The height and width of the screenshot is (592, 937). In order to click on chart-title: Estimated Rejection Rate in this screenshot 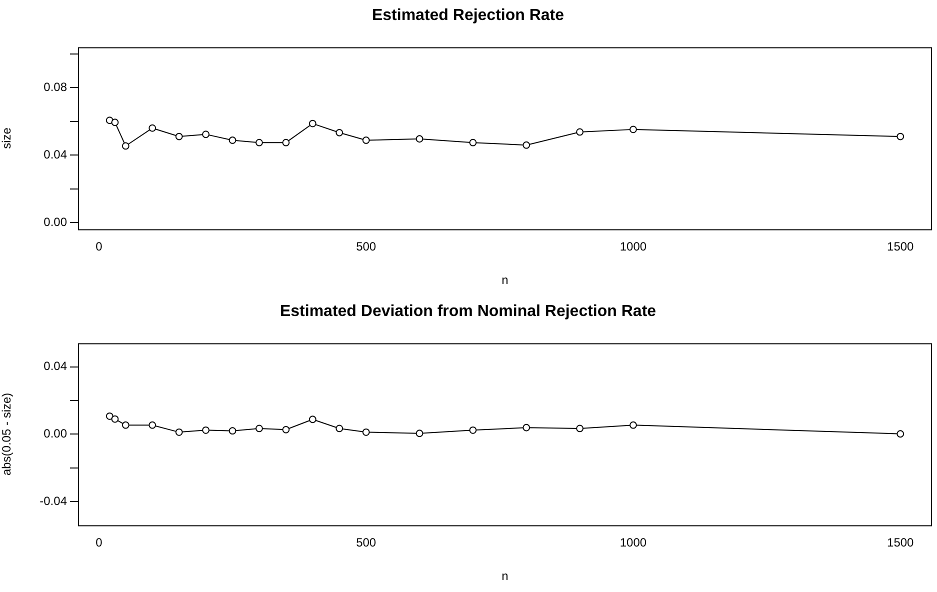, I will do `click(468, 15)`.